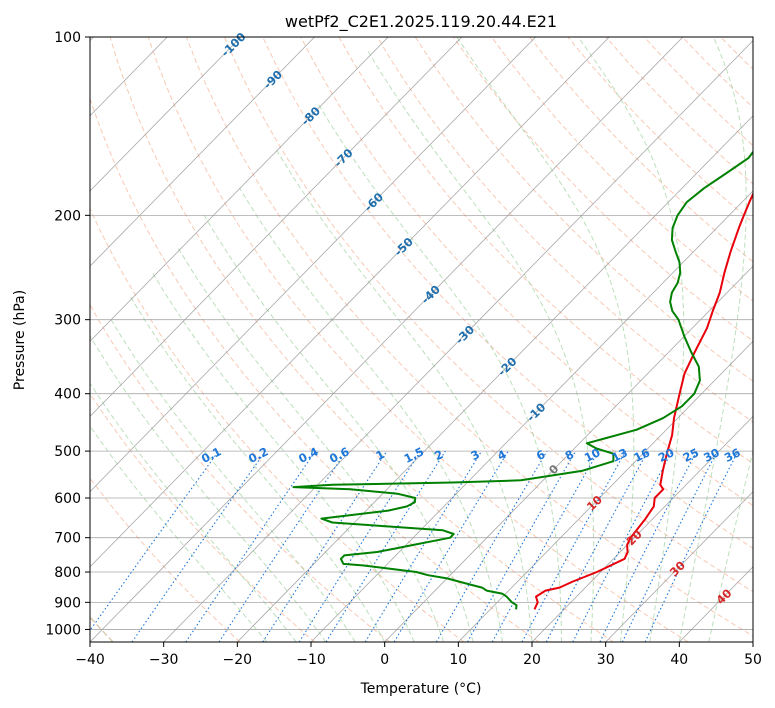 This screenshot has width=775, height=708. Describe the element at coordinates (164, 660) in the screenshot. I see `x-tick-label: −30` at that location.